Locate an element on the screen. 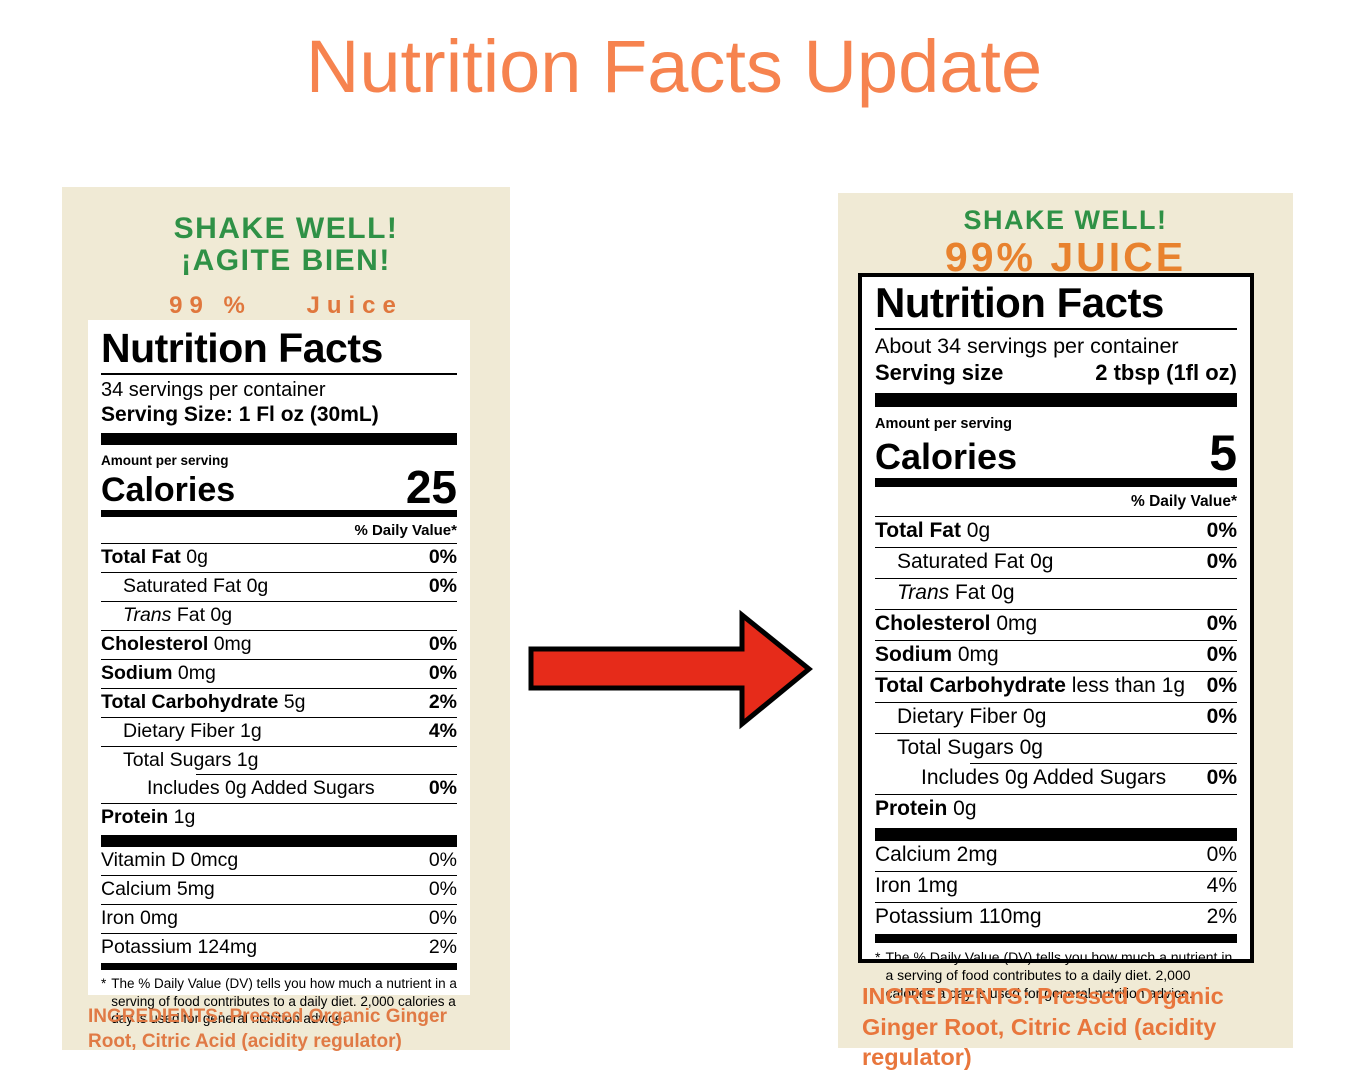  nutrient-row: Total Sugars 1g is located at coordinates (279, 761).